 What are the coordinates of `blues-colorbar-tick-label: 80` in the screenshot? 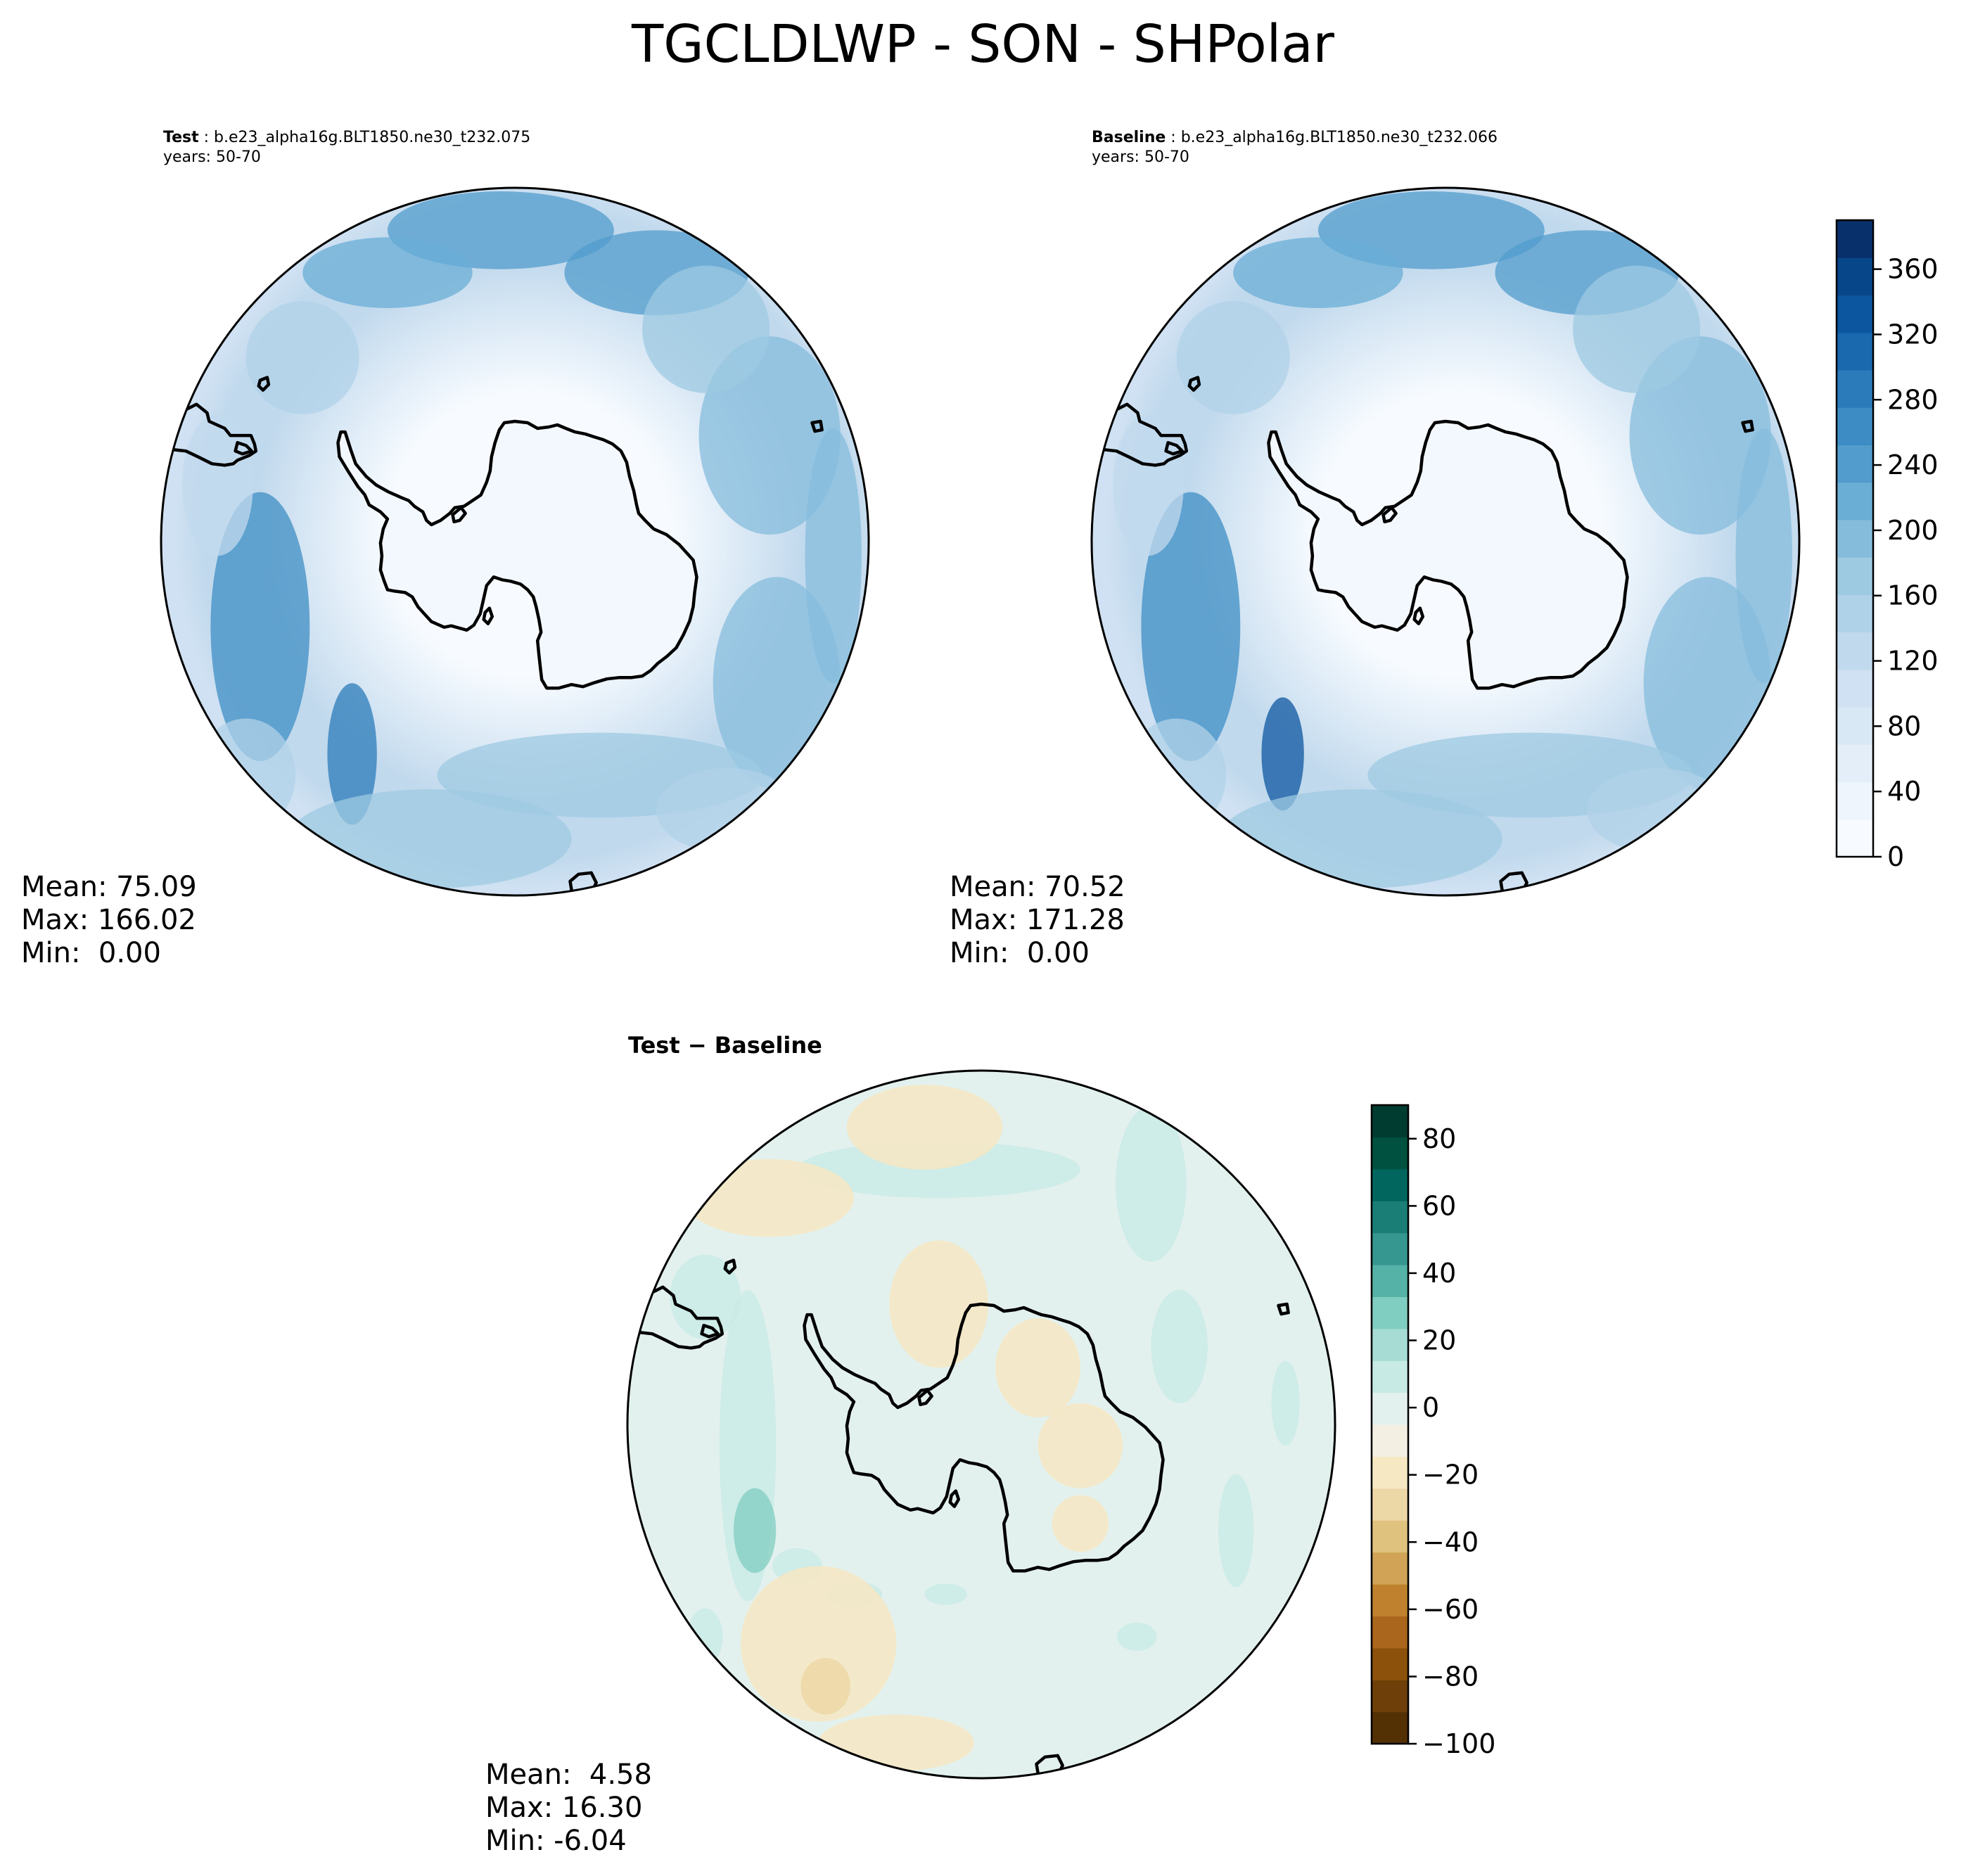 It's located at (1904, 725).